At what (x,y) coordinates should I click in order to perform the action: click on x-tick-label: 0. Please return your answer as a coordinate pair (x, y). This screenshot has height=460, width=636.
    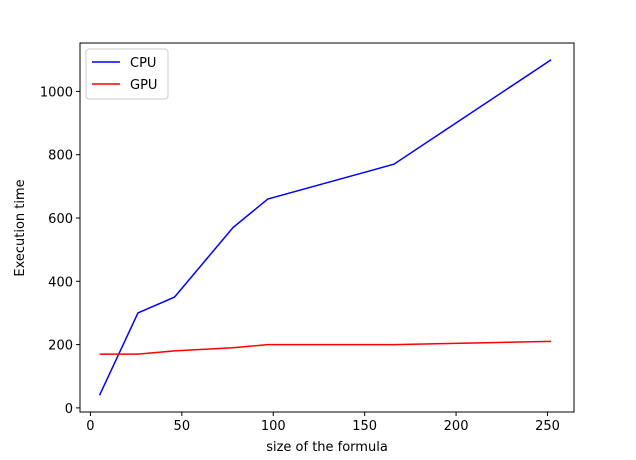
    Looking at the image, I should click on (90, 426).